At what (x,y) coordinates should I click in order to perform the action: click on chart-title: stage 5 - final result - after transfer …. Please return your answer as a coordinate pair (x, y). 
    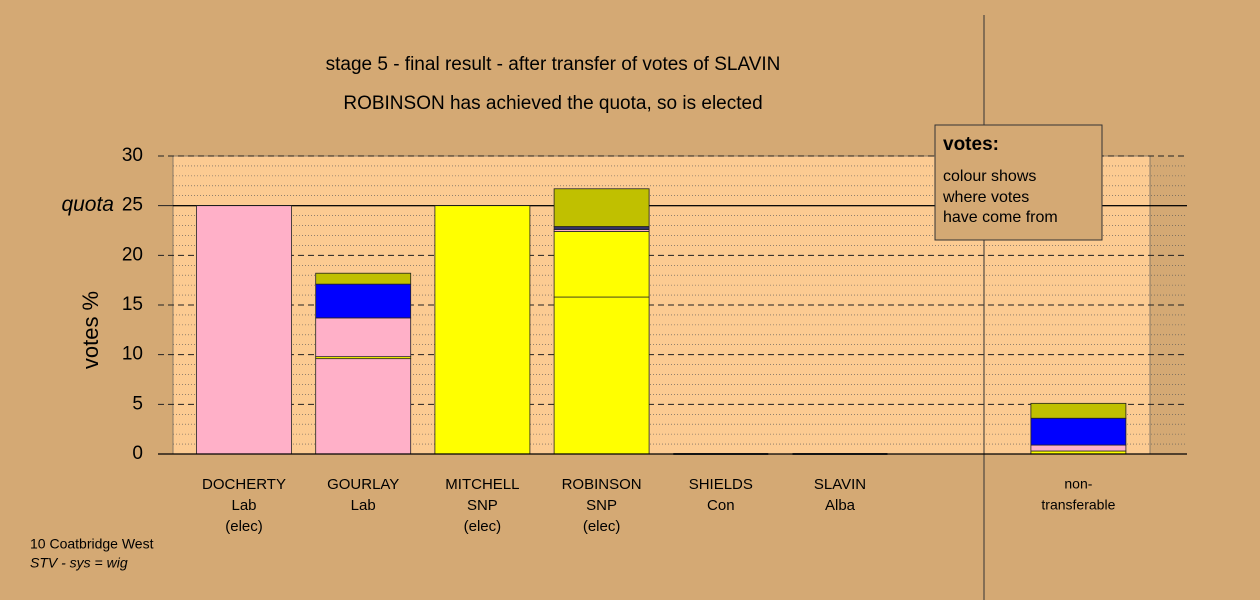
    Looking at the image, I should click on (553, 64).